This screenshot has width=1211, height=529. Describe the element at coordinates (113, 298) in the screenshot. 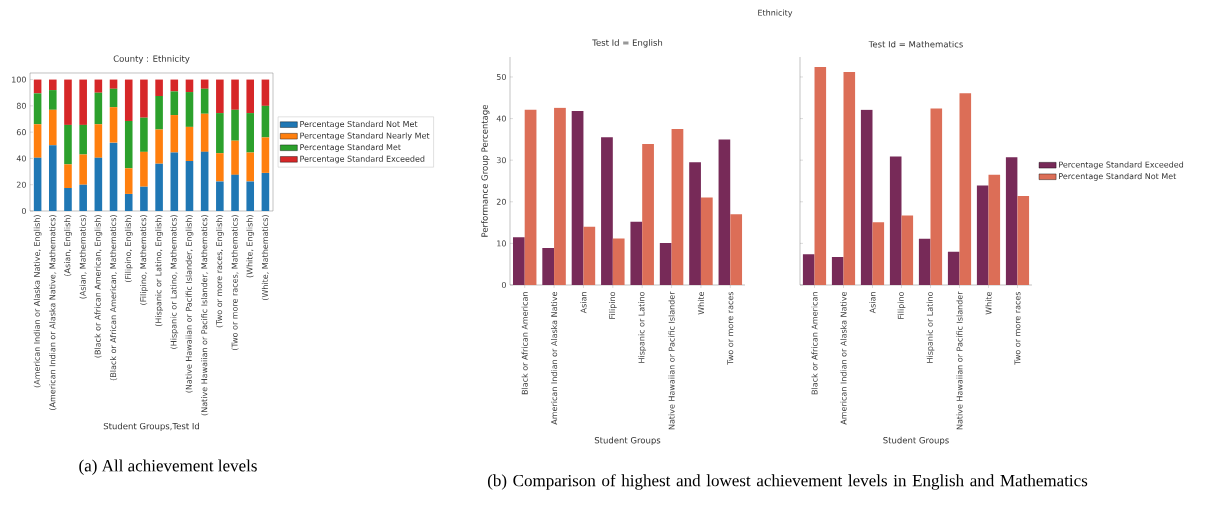

I see `x-tick-label: (Black or African American, Mathematics)` at that location.